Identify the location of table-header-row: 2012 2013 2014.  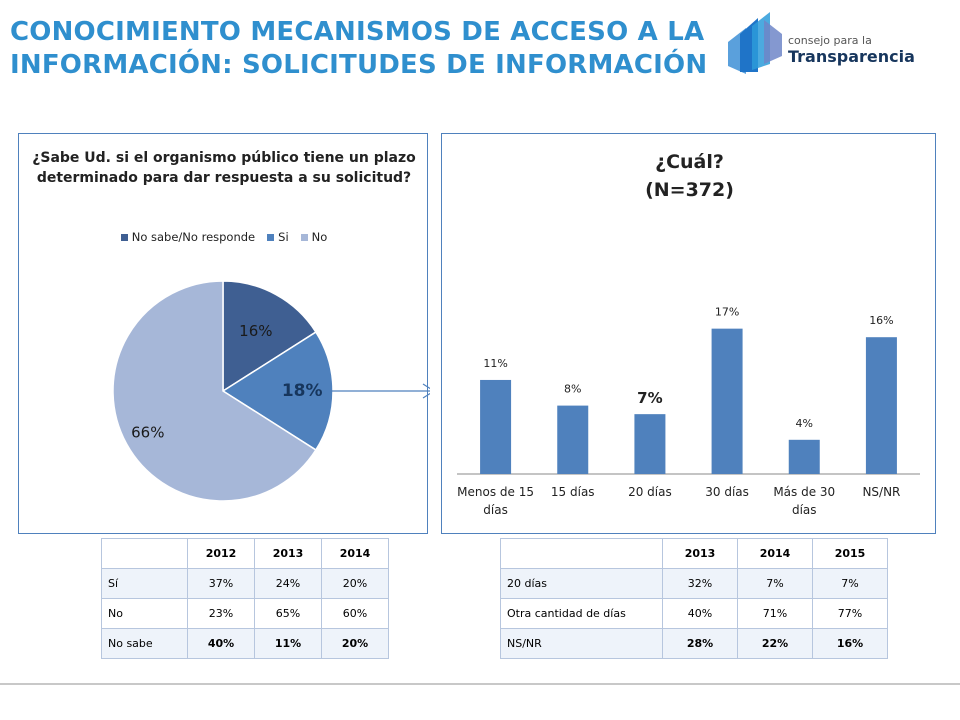
(245, 553).